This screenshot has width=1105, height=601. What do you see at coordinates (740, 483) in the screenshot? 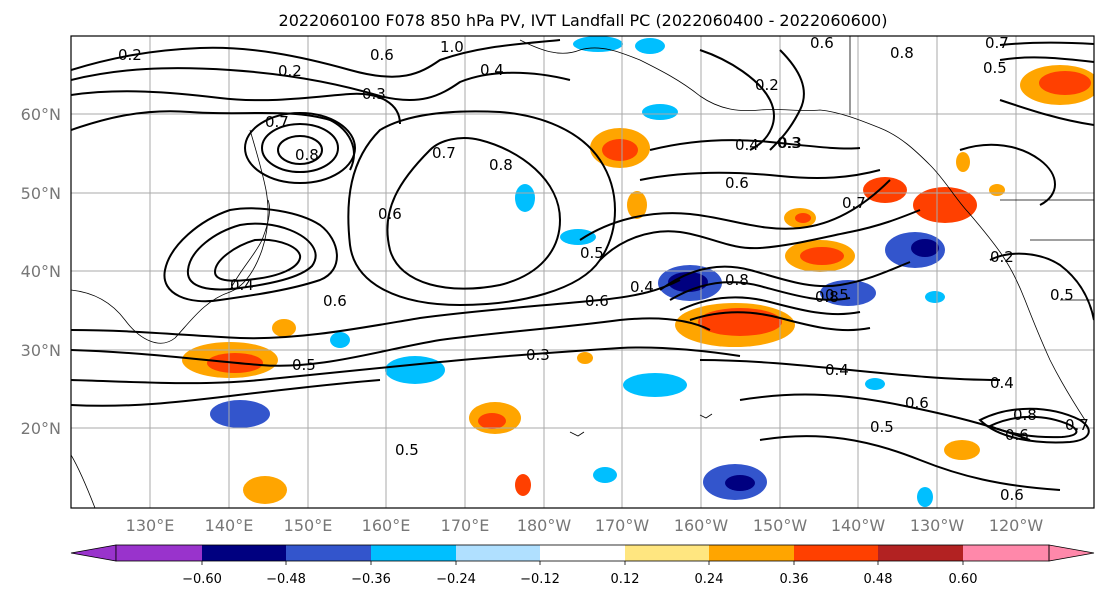
I see `pv-negative-core` at bounding box center [740, 483].